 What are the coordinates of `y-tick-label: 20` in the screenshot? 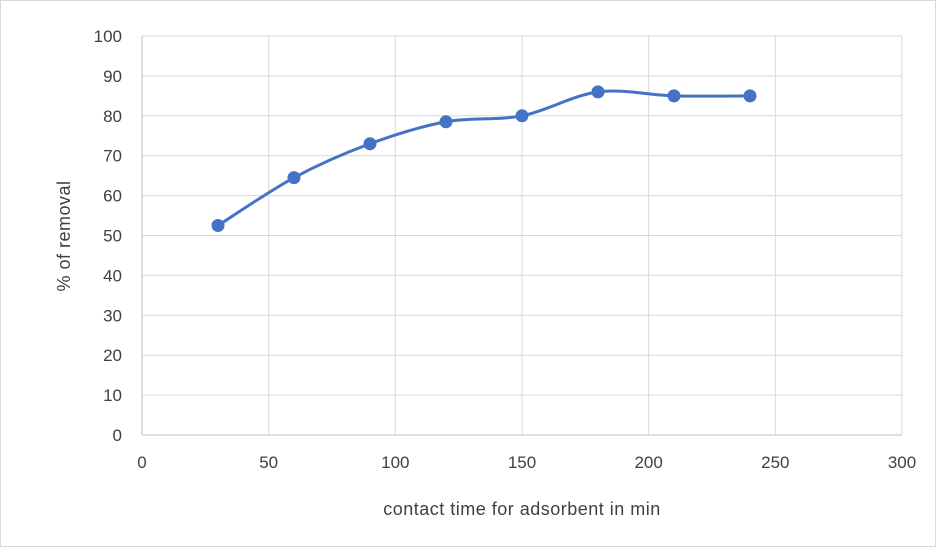 It's located at (112, 355).